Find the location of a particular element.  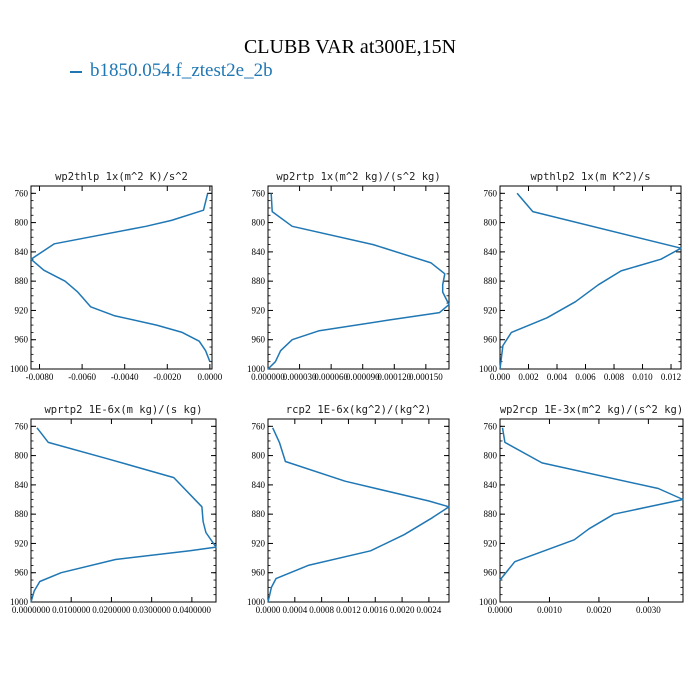

x-tick-label: 0.010 is located at coordinates (642, 377).